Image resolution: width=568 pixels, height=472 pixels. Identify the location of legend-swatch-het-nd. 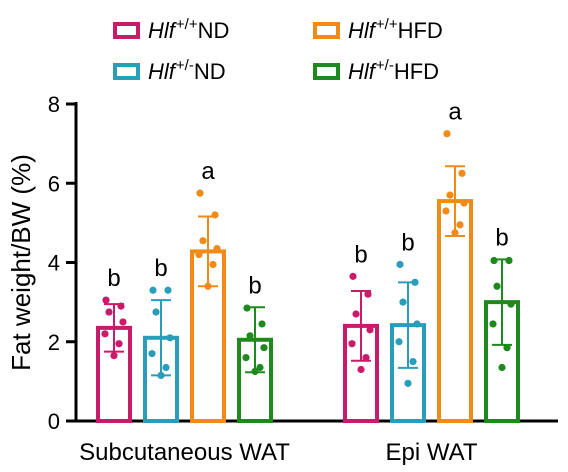
(126, 71).